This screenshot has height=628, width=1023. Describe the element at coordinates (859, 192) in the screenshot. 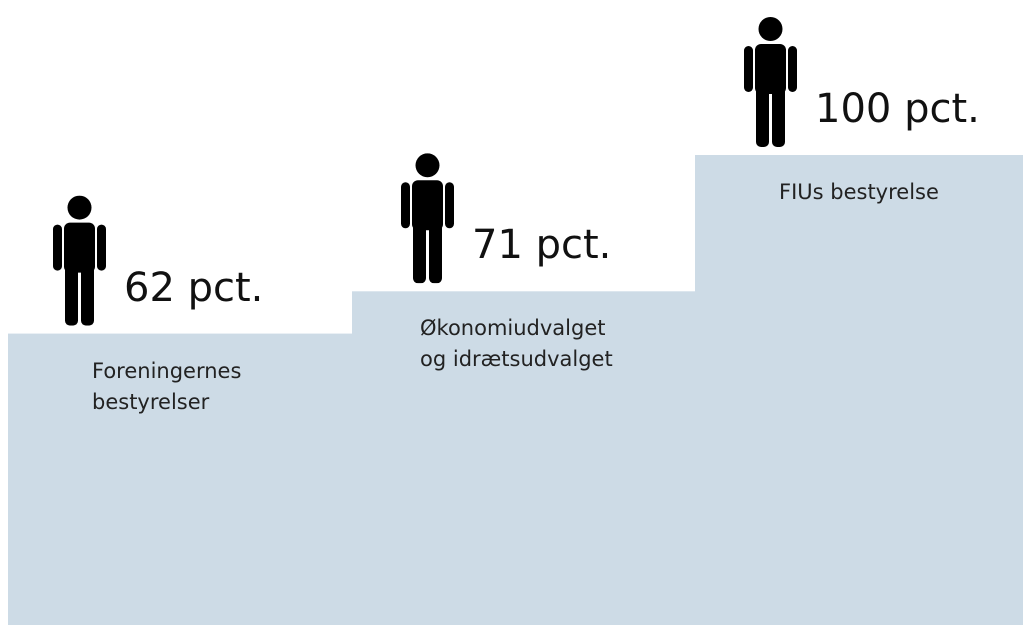

I see `category-label: FIUs bestyrelse` at that location.